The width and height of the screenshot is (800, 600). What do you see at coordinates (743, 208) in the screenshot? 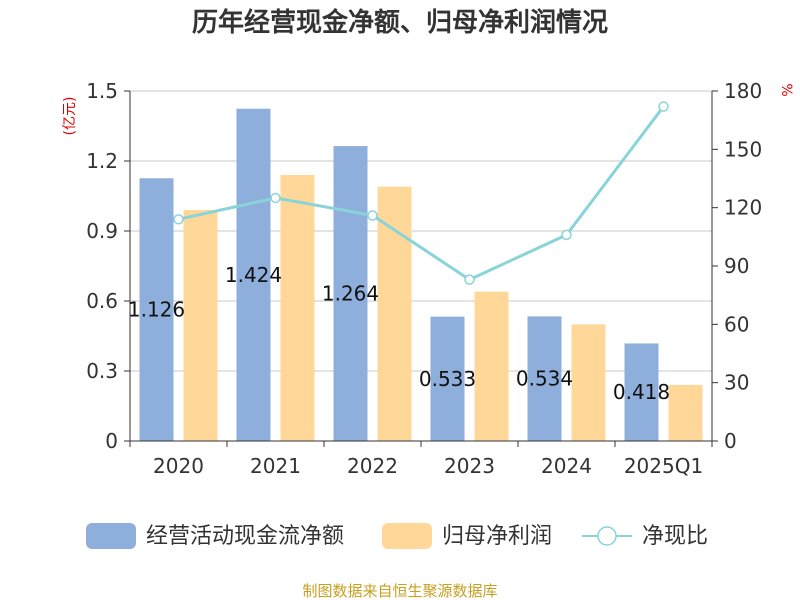
I see `right-tick-label: 120` at bounding box center [743, 208].